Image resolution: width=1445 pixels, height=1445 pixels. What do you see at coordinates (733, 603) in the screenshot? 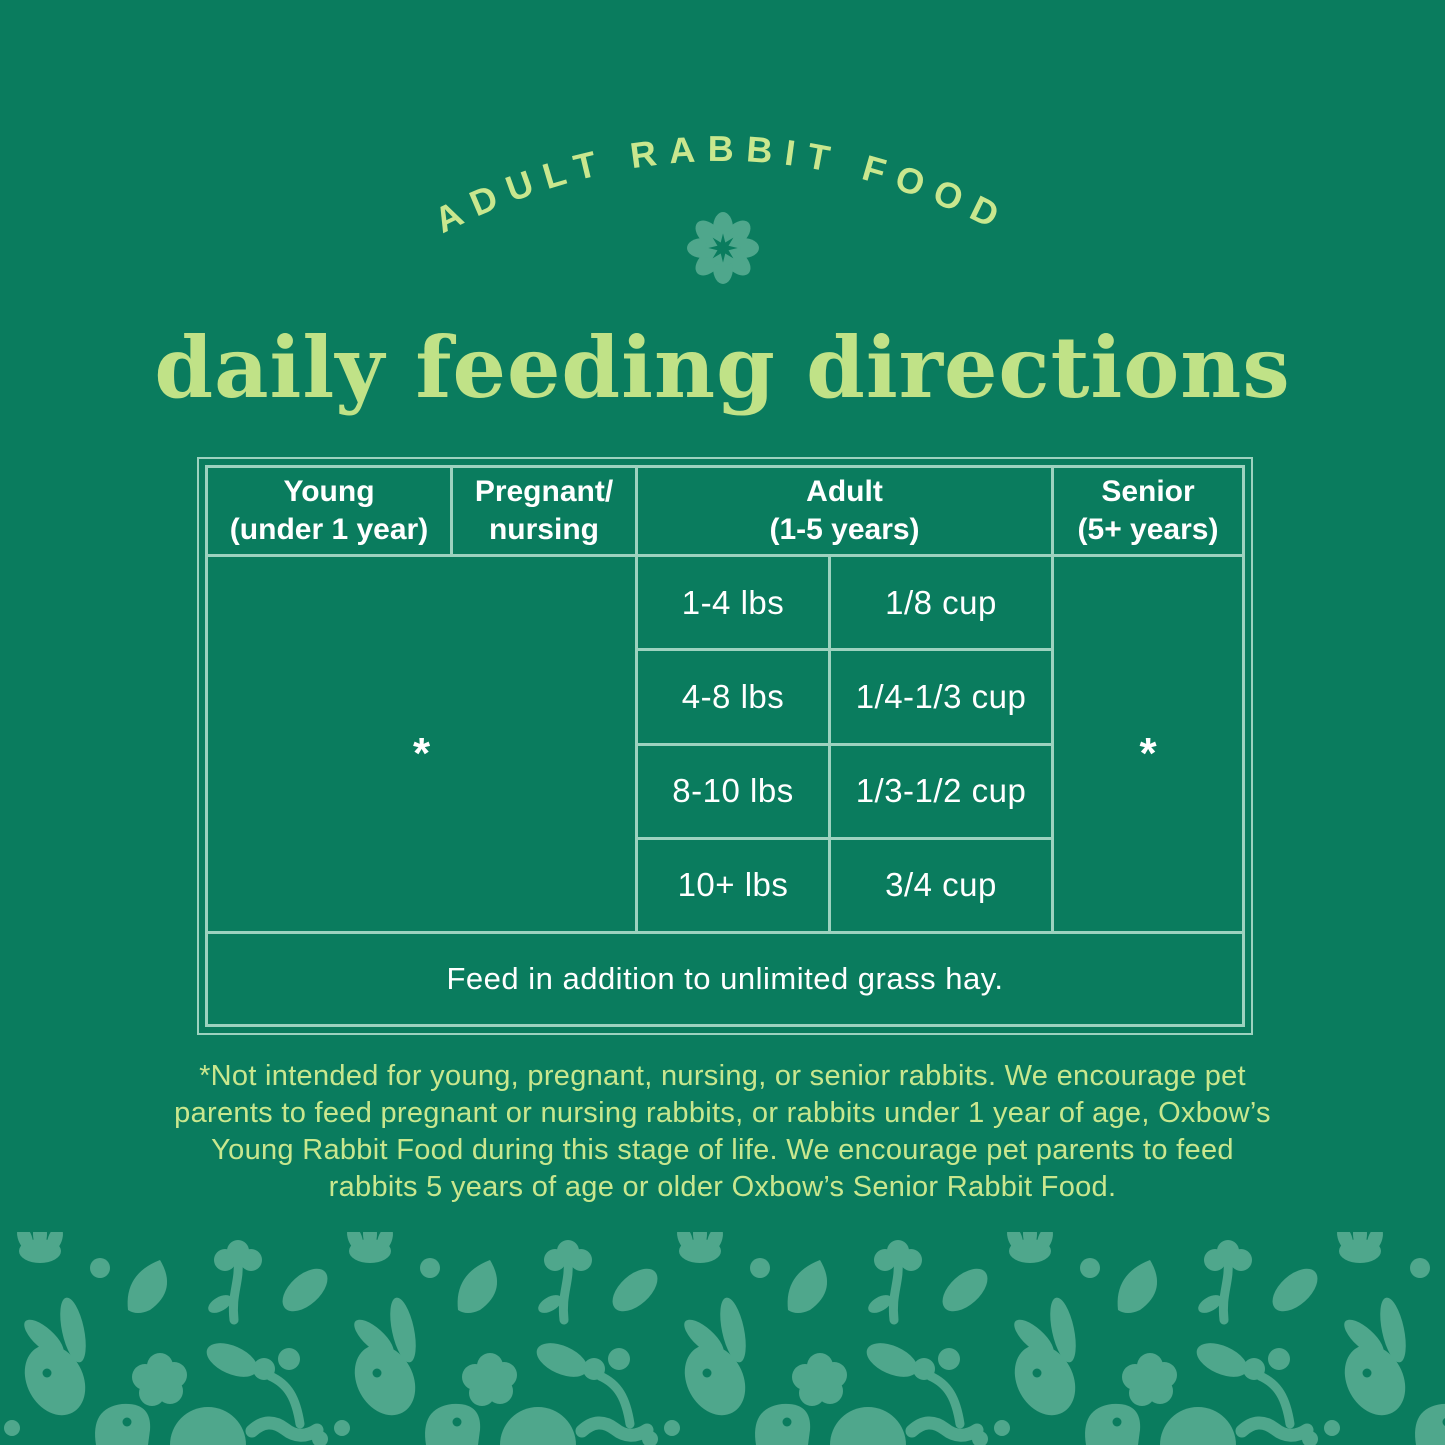
I see `adult-weight-cell: 1-4 lbs` at bounding box center [733, 603].